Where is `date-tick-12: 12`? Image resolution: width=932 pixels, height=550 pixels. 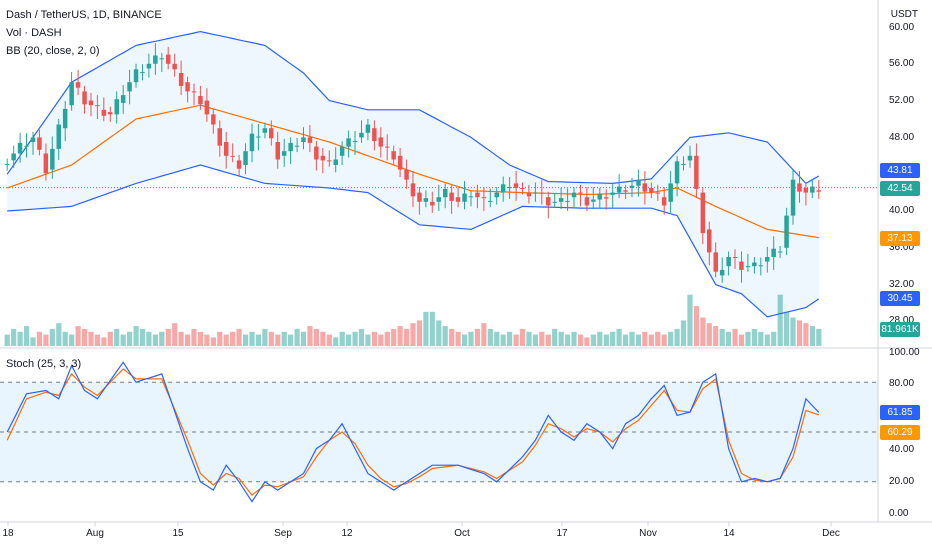 date-tick-12: 12 is located at coordinates (347, 533).